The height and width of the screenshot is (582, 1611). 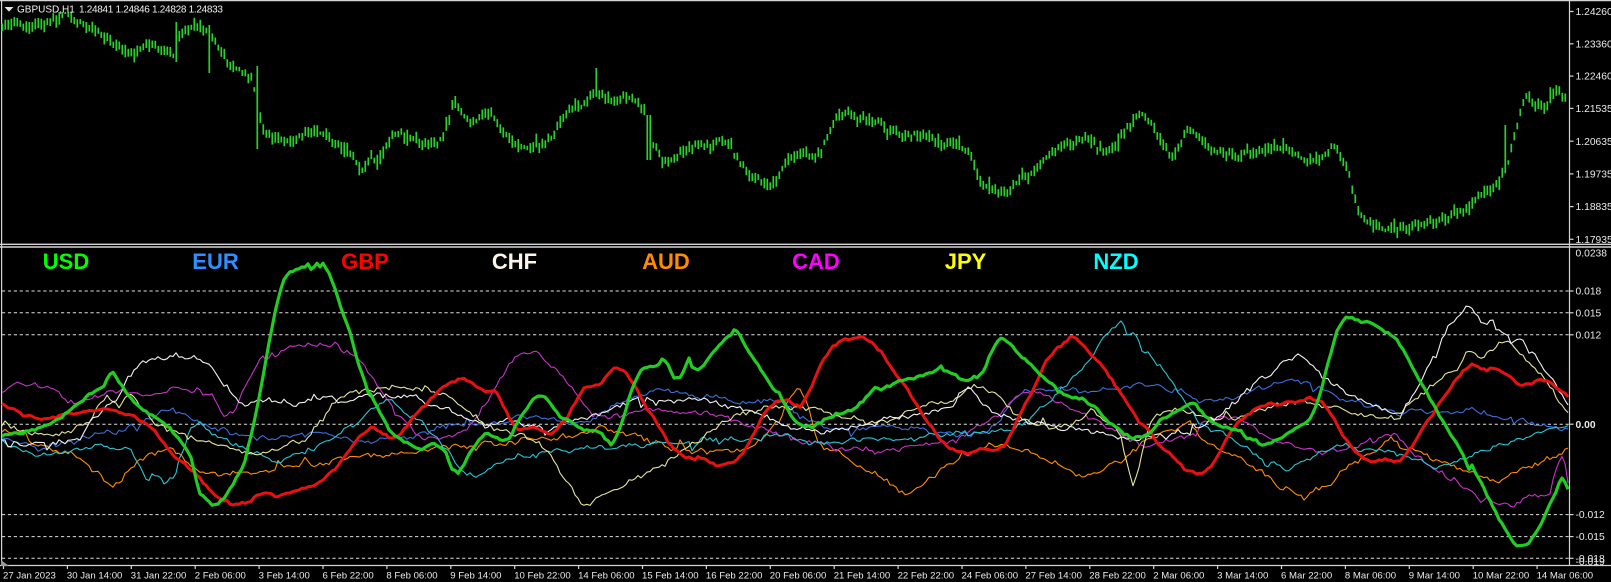 I want to click on svg-text: 1.22460, so click(x=1593, y=77).